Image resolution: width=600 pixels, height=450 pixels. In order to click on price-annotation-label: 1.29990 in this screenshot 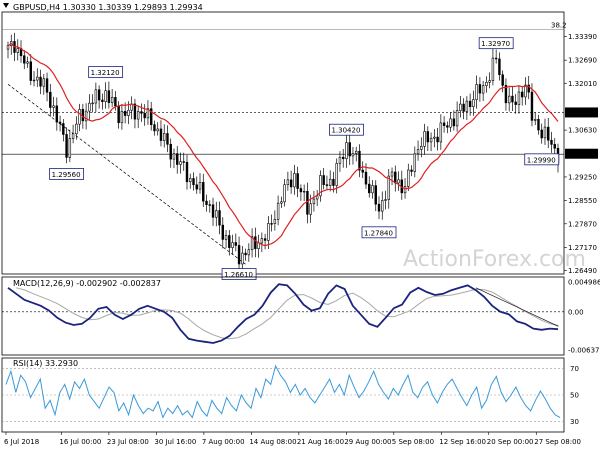, I will do `click(541, 160)`.